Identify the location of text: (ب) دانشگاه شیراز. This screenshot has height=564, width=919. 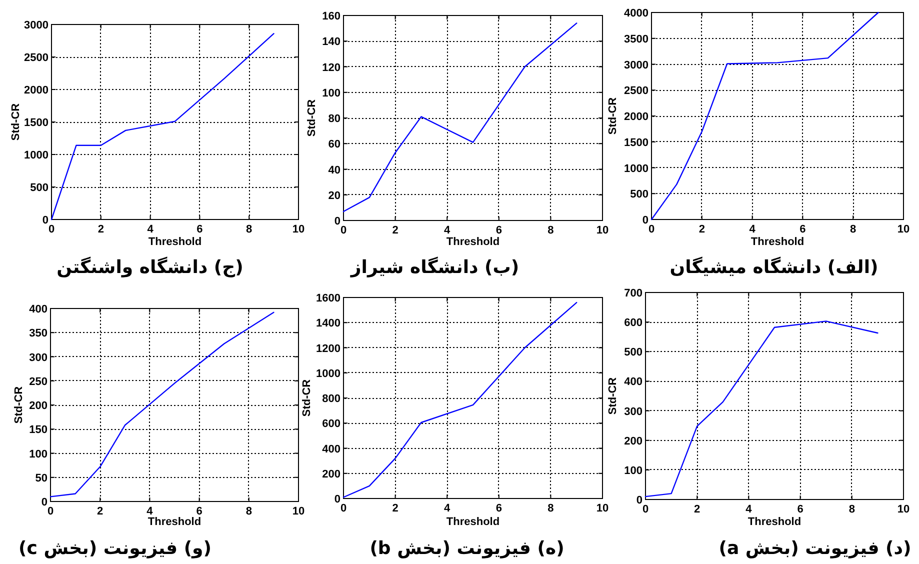
(435, 268).